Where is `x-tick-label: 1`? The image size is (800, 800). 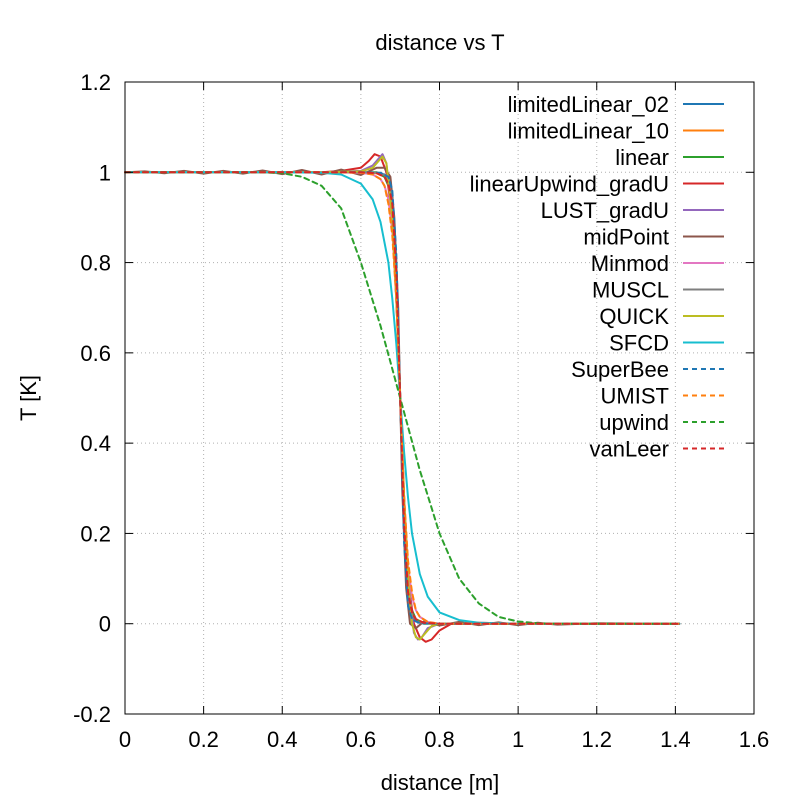
x-tick-label: 1 is located at coordinates (518, 739).